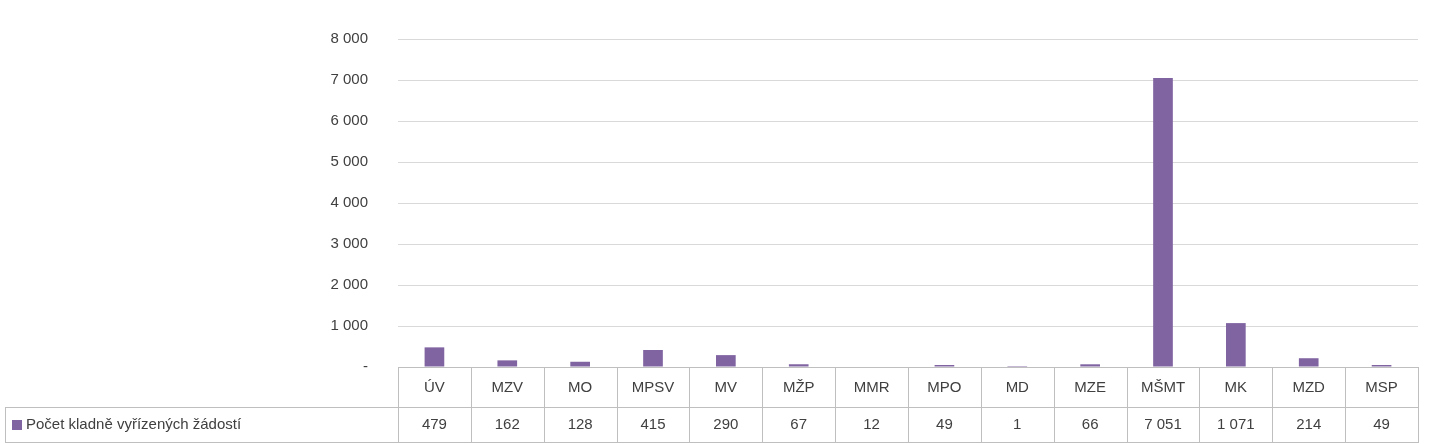  Describe the element at coordinates (349, 325) in the screenshot. I see `y-tick-label: 1 000` at that location.